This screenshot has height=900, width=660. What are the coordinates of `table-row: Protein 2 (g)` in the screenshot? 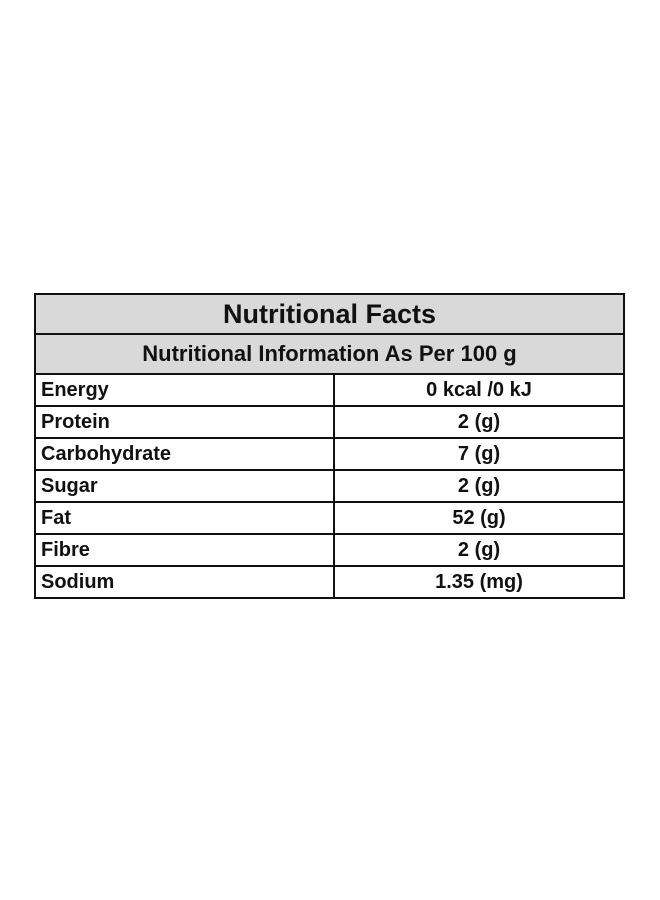 It's located at (329, 422).